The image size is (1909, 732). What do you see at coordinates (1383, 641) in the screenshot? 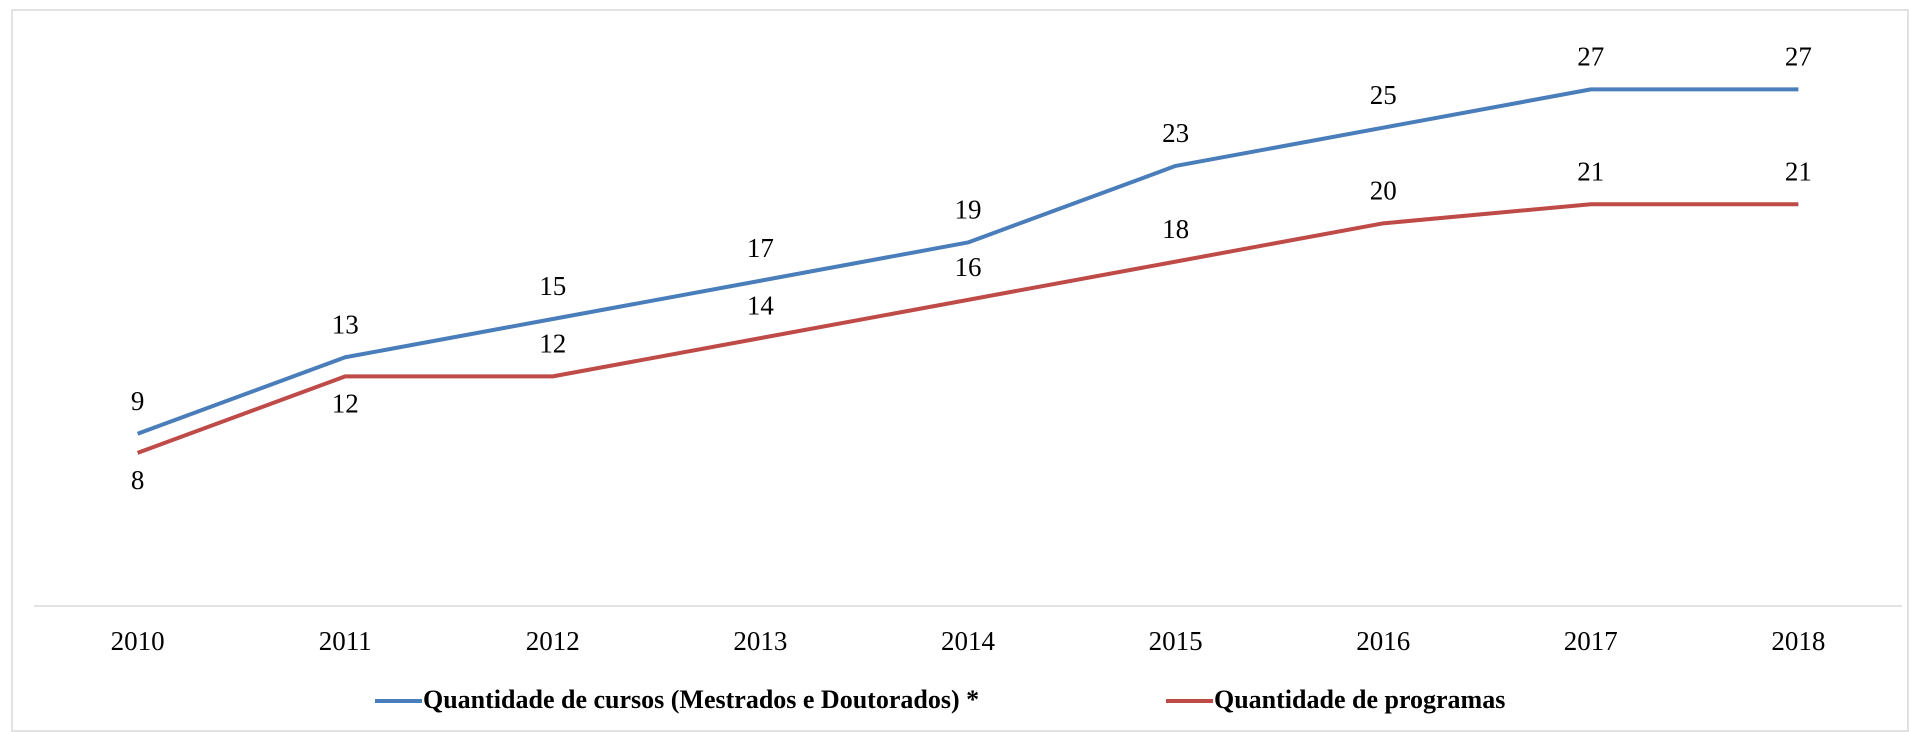
I see `x-tick-label: 2016` at bounding box center [1383, 641].